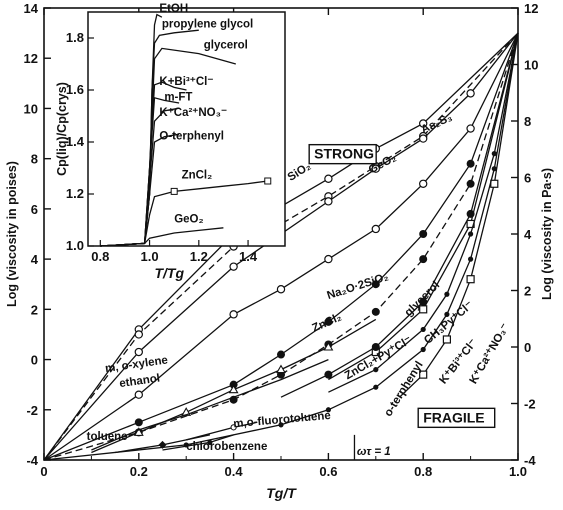 This screenshot has height=510, width=563. I want to click on y-left-tick-label: 4, so click(35, 259).